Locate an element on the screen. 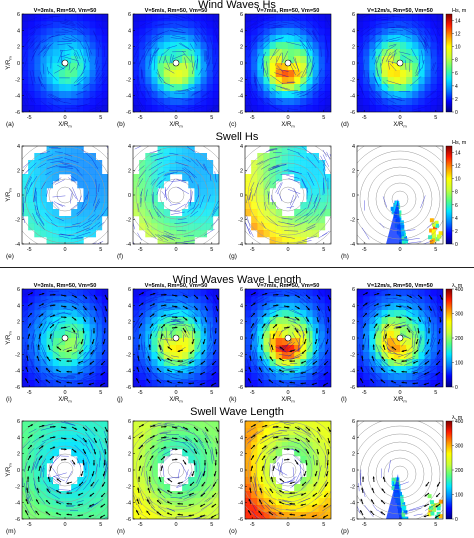  x-tick-label: -5 is located at coordinates (140, 118).